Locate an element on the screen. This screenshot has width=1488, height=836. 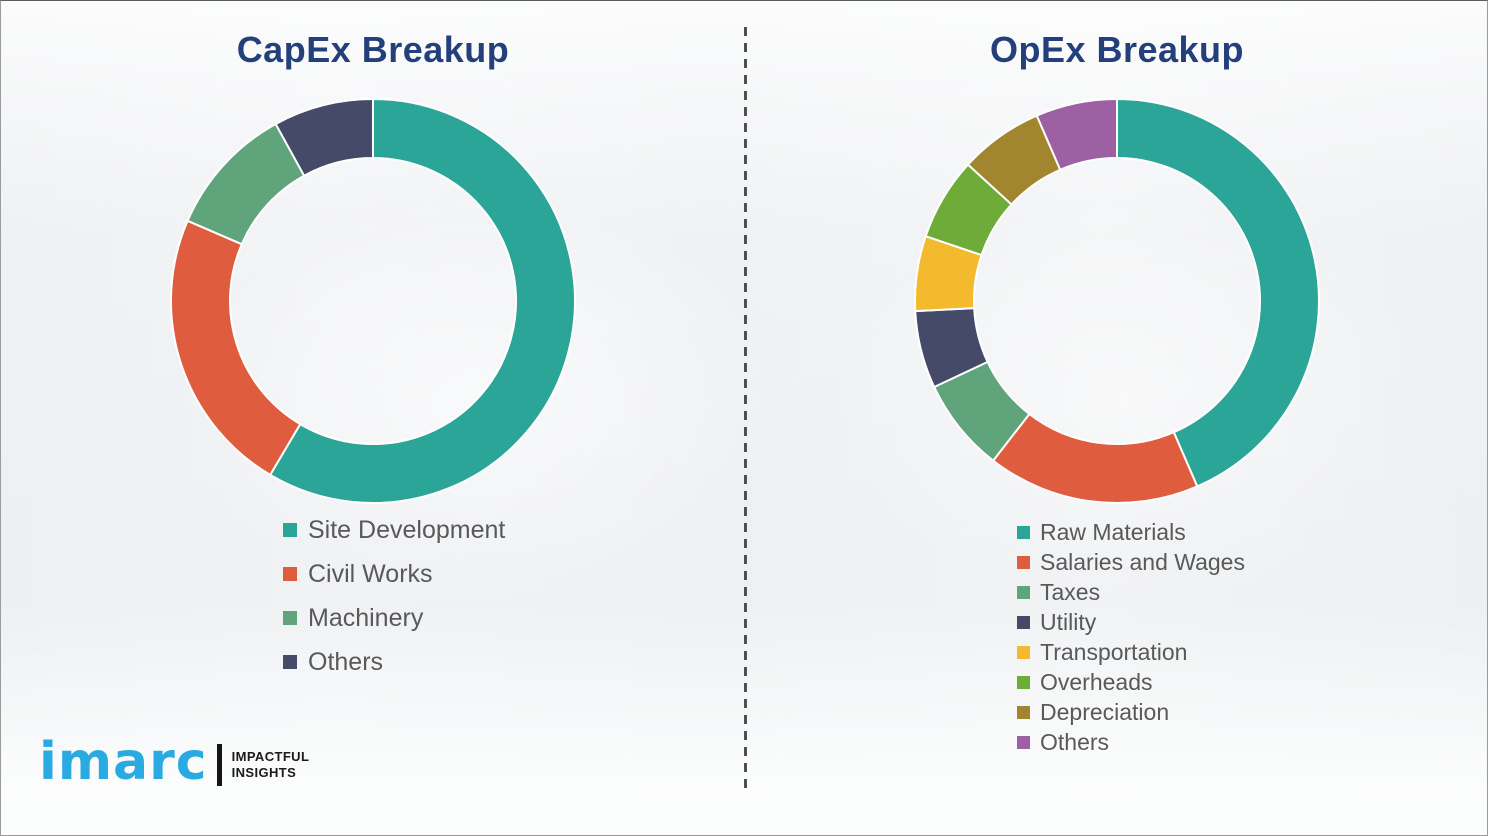
legend-swatch-taxes is located at coordinates (1023, 592).